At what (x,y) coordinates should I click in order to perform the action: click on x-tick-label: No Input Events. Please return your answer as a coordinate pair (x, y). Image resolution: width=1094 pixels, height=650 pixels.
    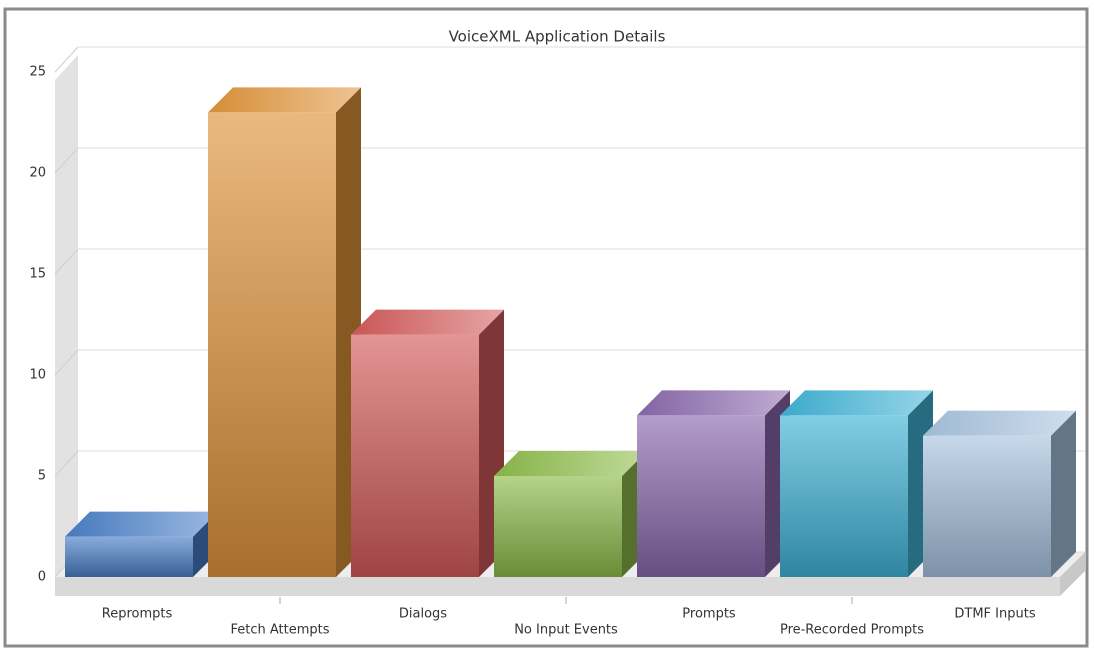
    Looking at the image, I should click on (566, 630).